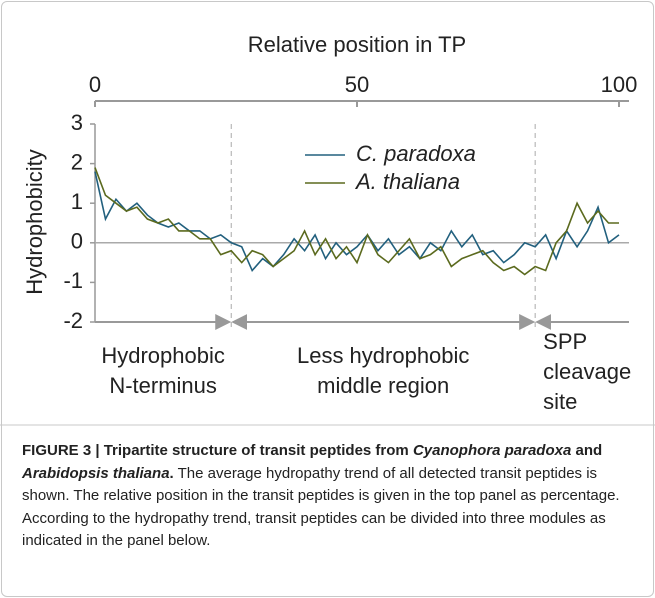 The width and height of the screenshot is (655, 598). Describe the element at coordinates (560, 401) in the screenshot. I see `region-label: site` at that location.